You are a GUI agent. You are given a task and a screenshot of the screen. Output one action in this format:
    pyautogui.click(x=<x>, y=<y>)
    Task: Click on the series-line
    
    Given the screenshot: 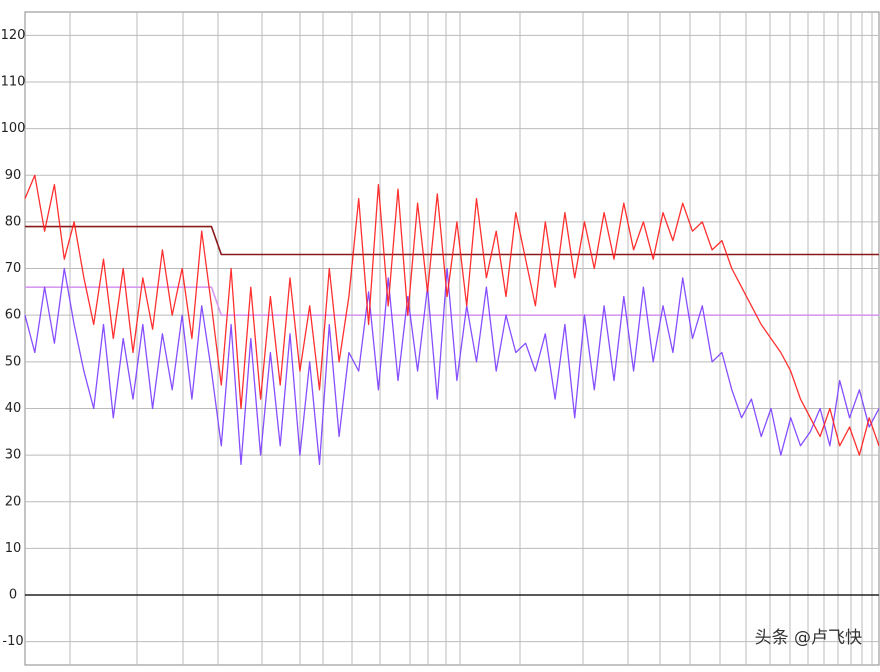 What is the action you would take?
    pyautogui.click(x=452, y=301)
    